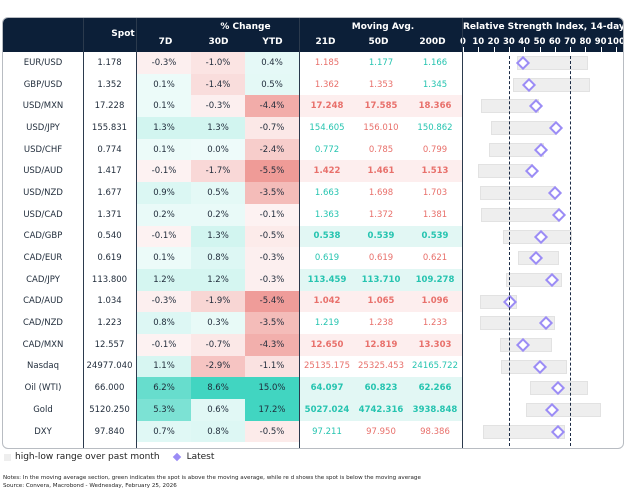 The image size is (625, 495). What do you see at coordinates (123, 34) in the screenshot?
I see `header-spot: Spot` at bounding box center [123, 34].